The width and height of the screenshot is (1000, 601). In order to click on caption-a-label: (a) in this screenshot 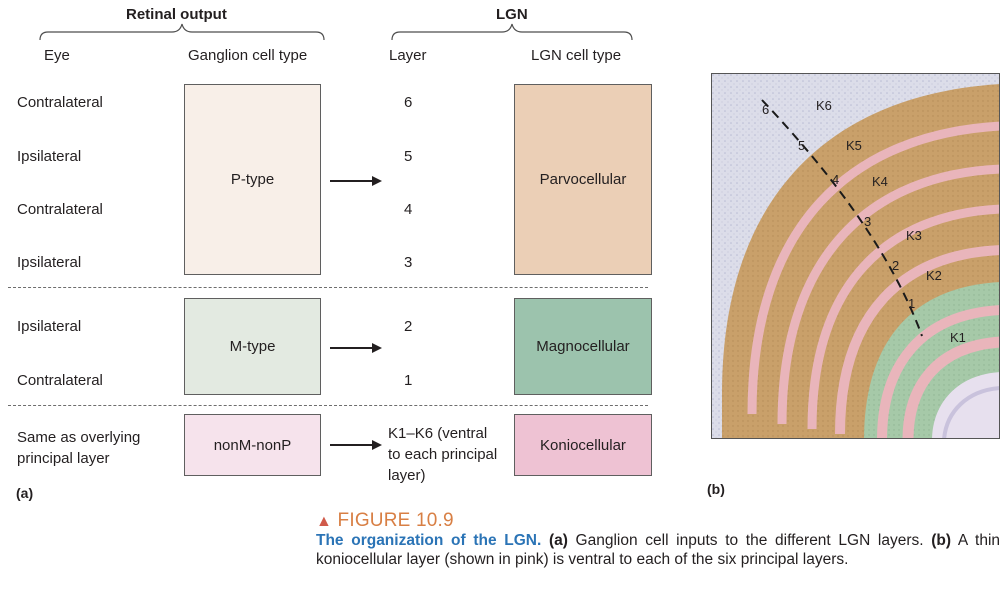, I will do `click(558, 540)`.